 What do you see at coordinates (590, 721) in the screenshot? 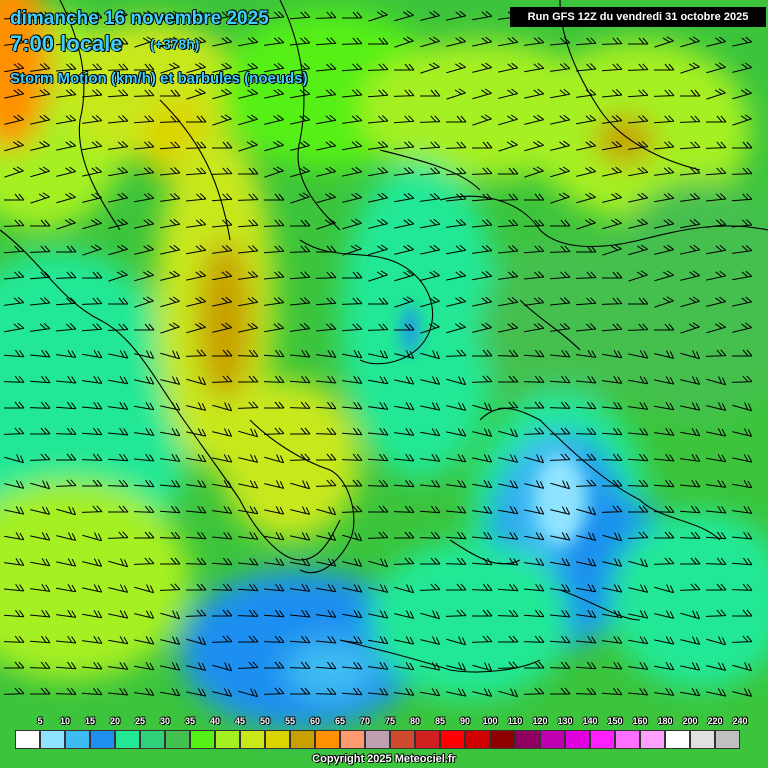
I see `legend-label: 140` at bounding box center [590, 721].